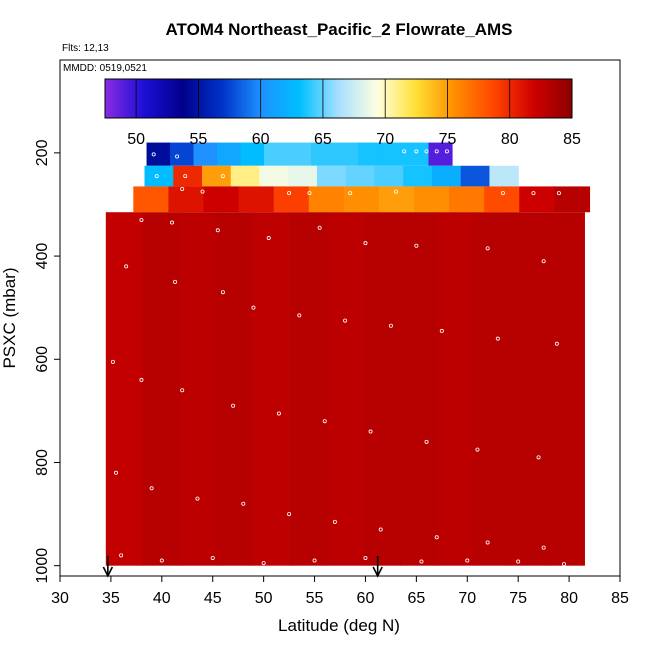  What do you see at coordinates (261, 139) in the screenshot?
I see `colorbar-tick-label: 60` at bounding box center [261, 139].